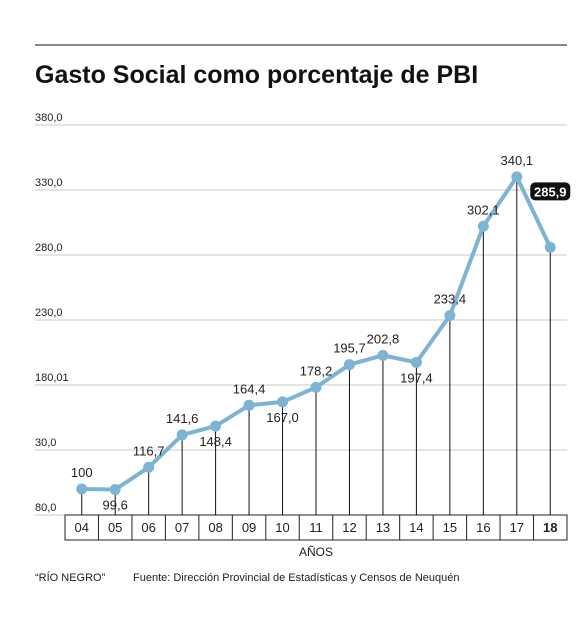  Describe the element at coordinates (517, 527) in the screenshot. I see `x-tick-label: 17` at that location.